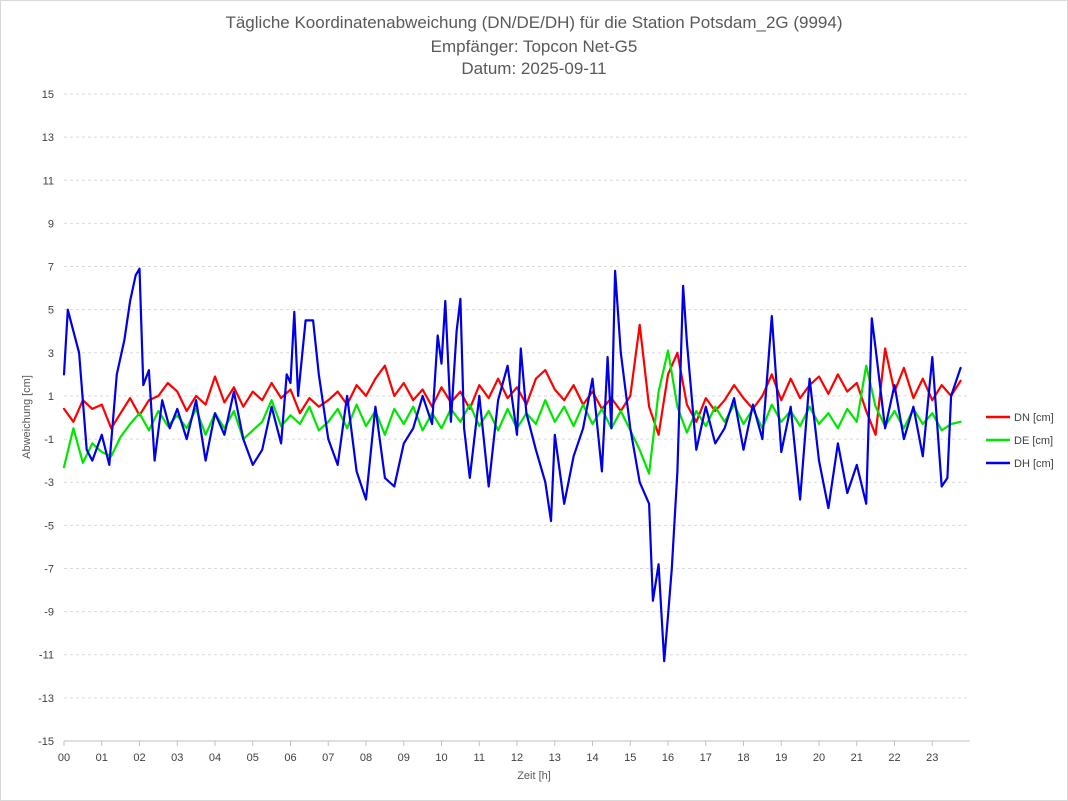  I want to click on legend-label-dh: DH [cm], so click(1034, 464).